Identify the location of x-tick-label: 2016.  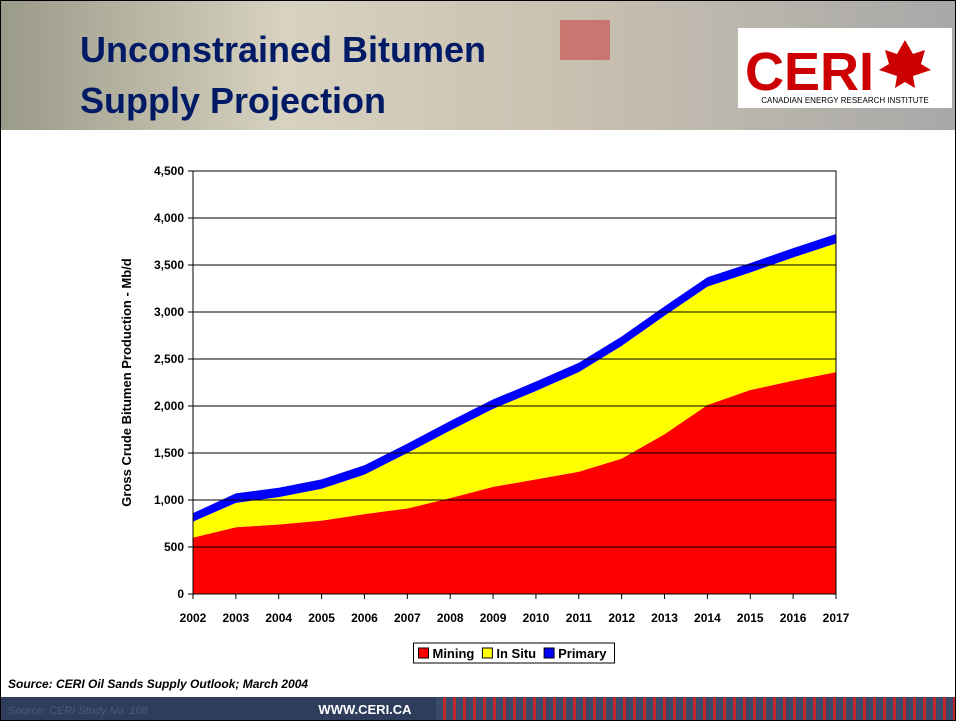
(793, 618).